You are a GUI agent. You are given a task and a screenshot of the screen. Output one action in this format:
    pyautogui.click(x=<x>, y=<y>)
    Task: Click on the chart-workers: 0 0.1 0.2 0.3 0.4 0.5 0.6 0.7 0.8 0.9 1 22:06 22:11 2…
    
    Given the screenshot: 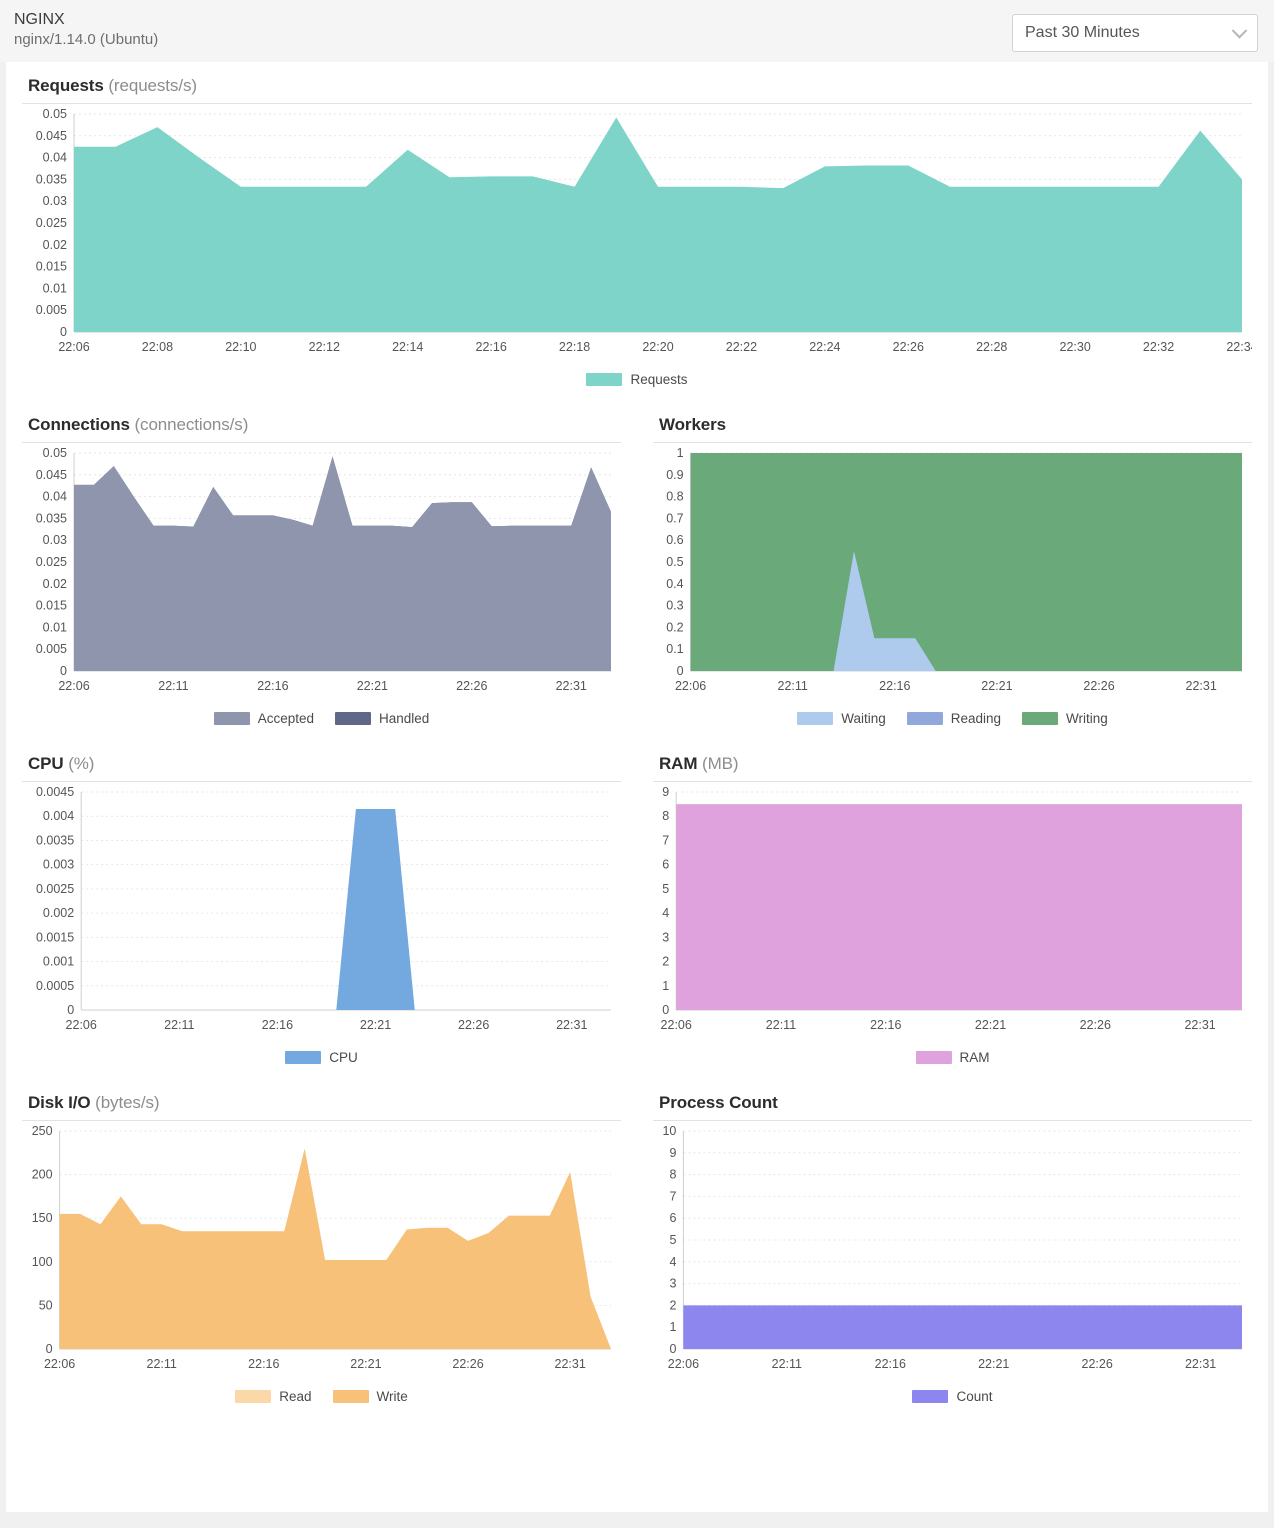 What is the action you would take?
    pyautogui.click(x=952, y=572)
    